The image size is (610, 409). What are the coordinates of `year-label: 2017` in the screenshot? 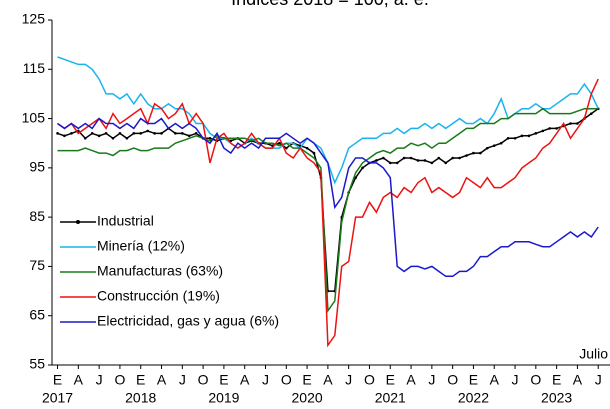 It's located at (57, 398).